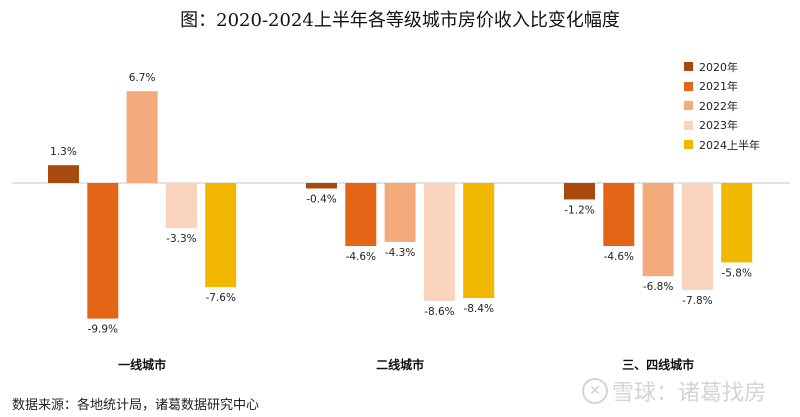 Image resolution: width=800 pixels, height=417 pixels. Describe the element at coordinates (689, 393) in the screenshot. I see `watermark-text: 雪球：诸葛找房` at that location.